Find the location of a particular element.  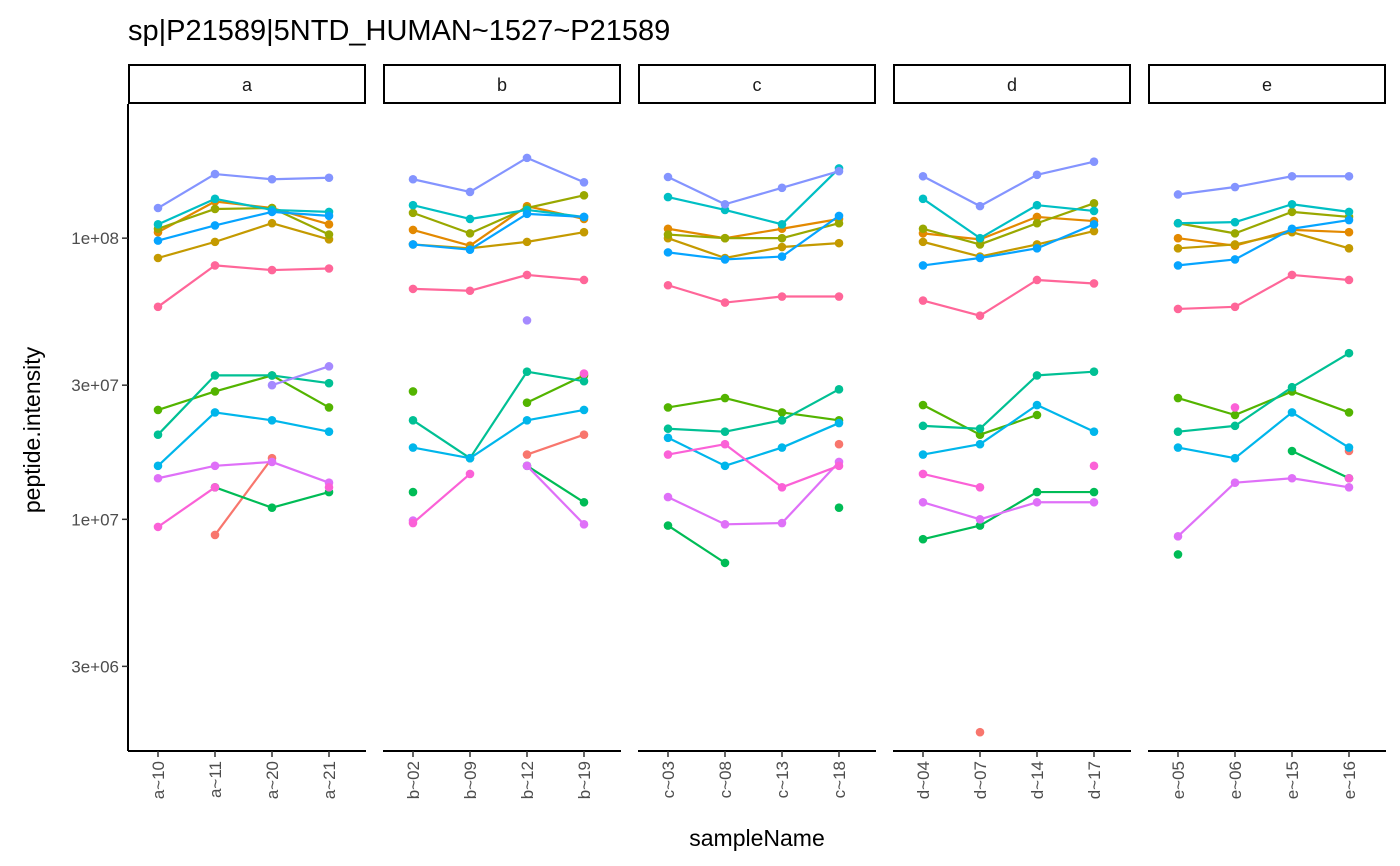

series-14-facet-c is located at coordinates (753, 187).